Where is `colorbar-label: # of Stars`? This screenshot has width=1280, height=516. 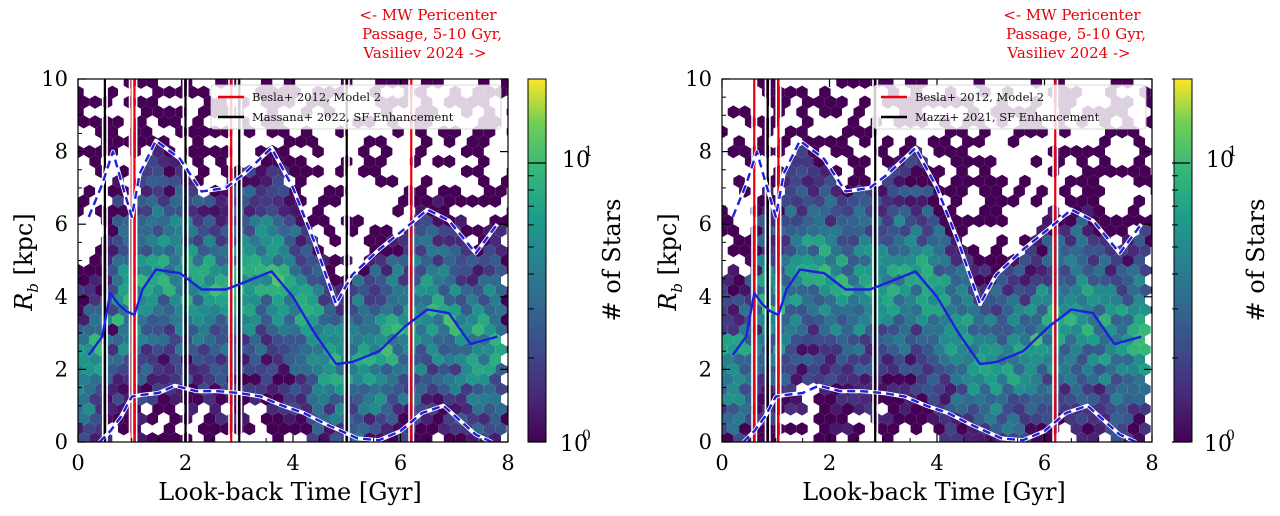
colorbar-label: # of Stars is located at coordinates (612, 260).